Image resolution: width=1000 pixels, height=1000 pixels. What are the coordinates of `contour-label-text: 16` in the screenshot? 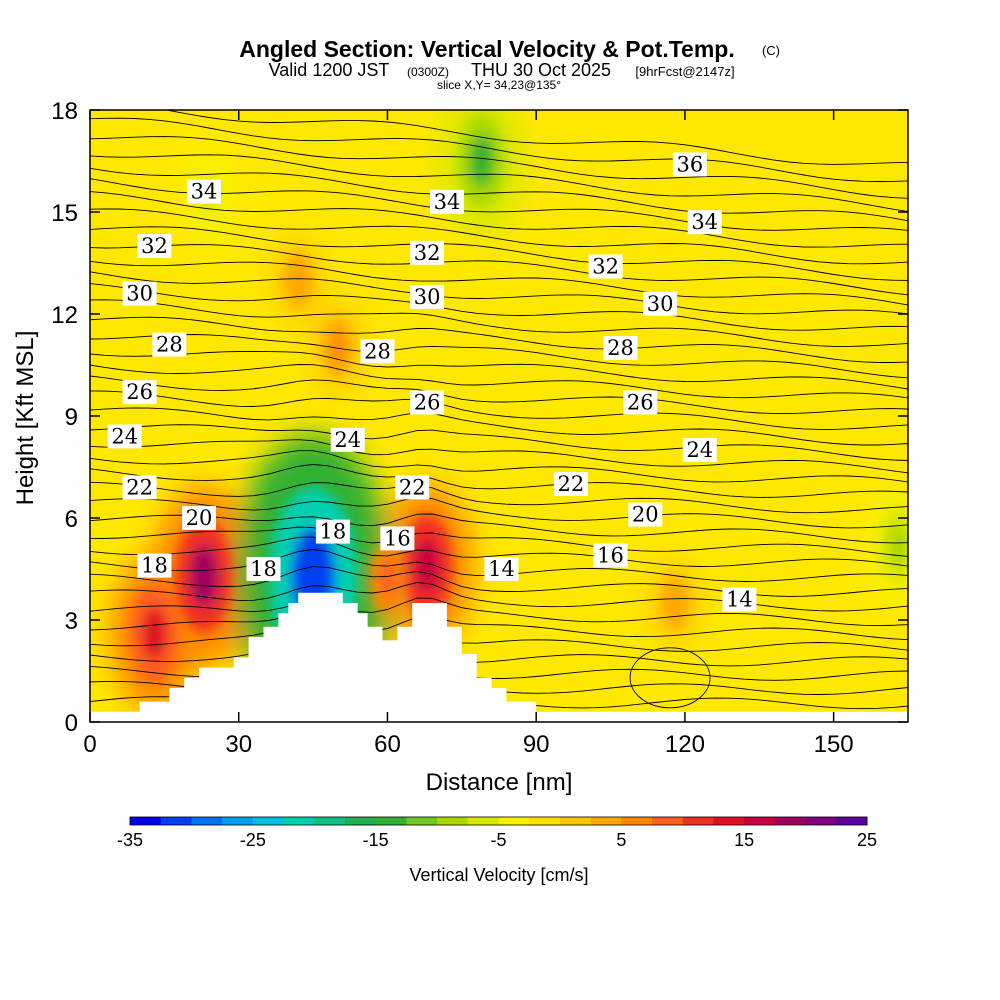 It's located at (610, 555).